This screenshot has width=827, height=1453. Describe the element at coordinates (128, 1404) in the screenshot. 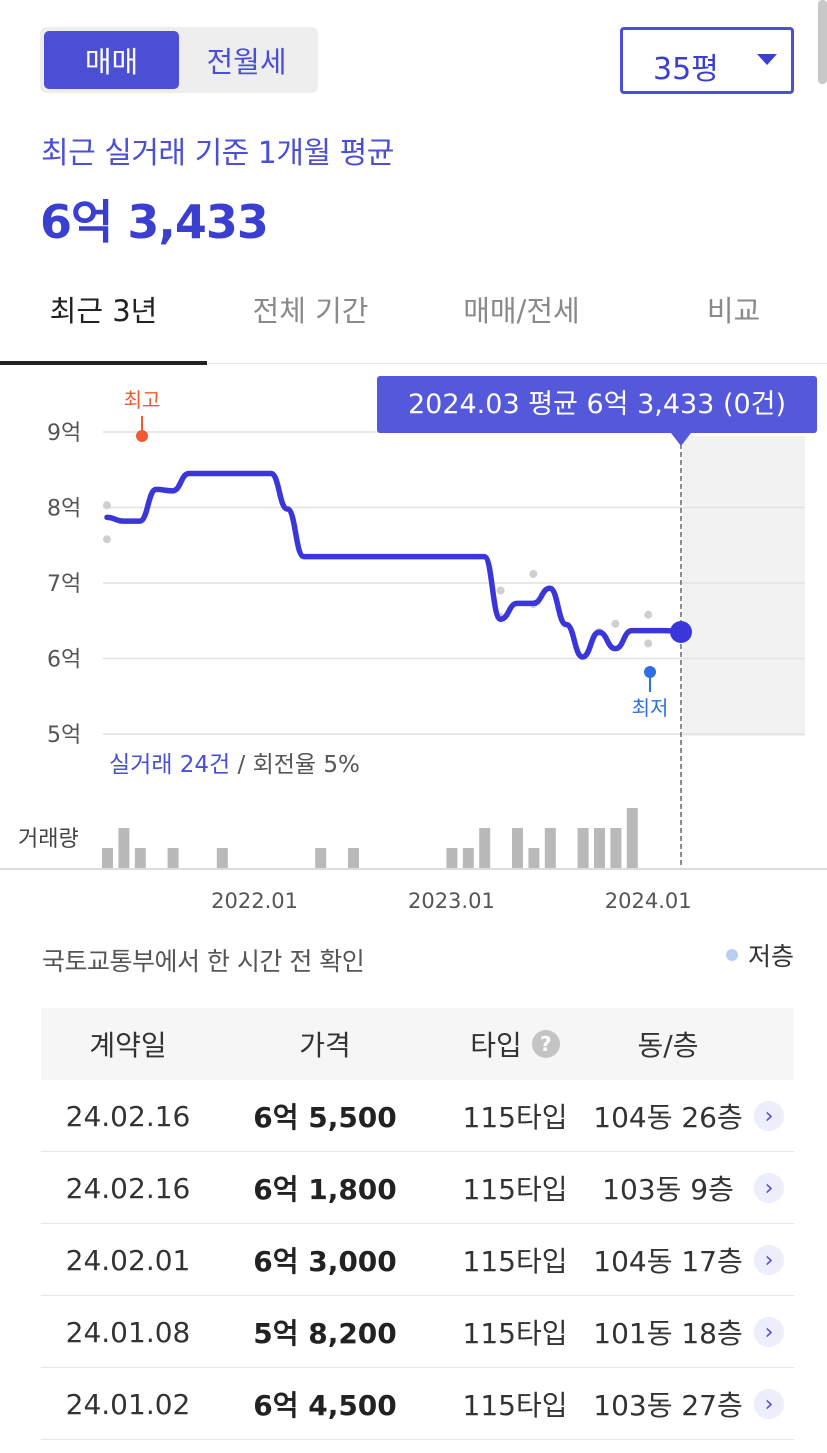

I see `row-date: 24.01.02` at that location.